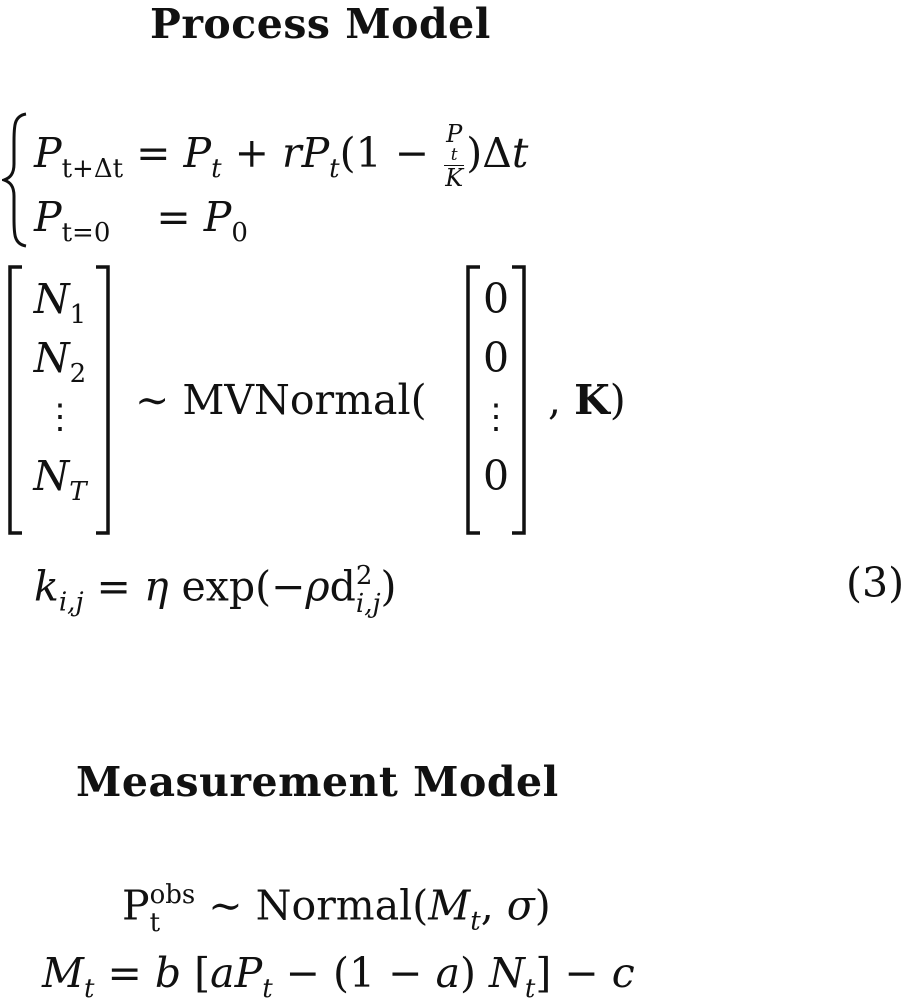  What do you see at coordinates (215, 590) in the screenshot?
I see `kernel-equation: ki,j = η exp(−ρd 2 i,j)` at bounding box center [215, 590].